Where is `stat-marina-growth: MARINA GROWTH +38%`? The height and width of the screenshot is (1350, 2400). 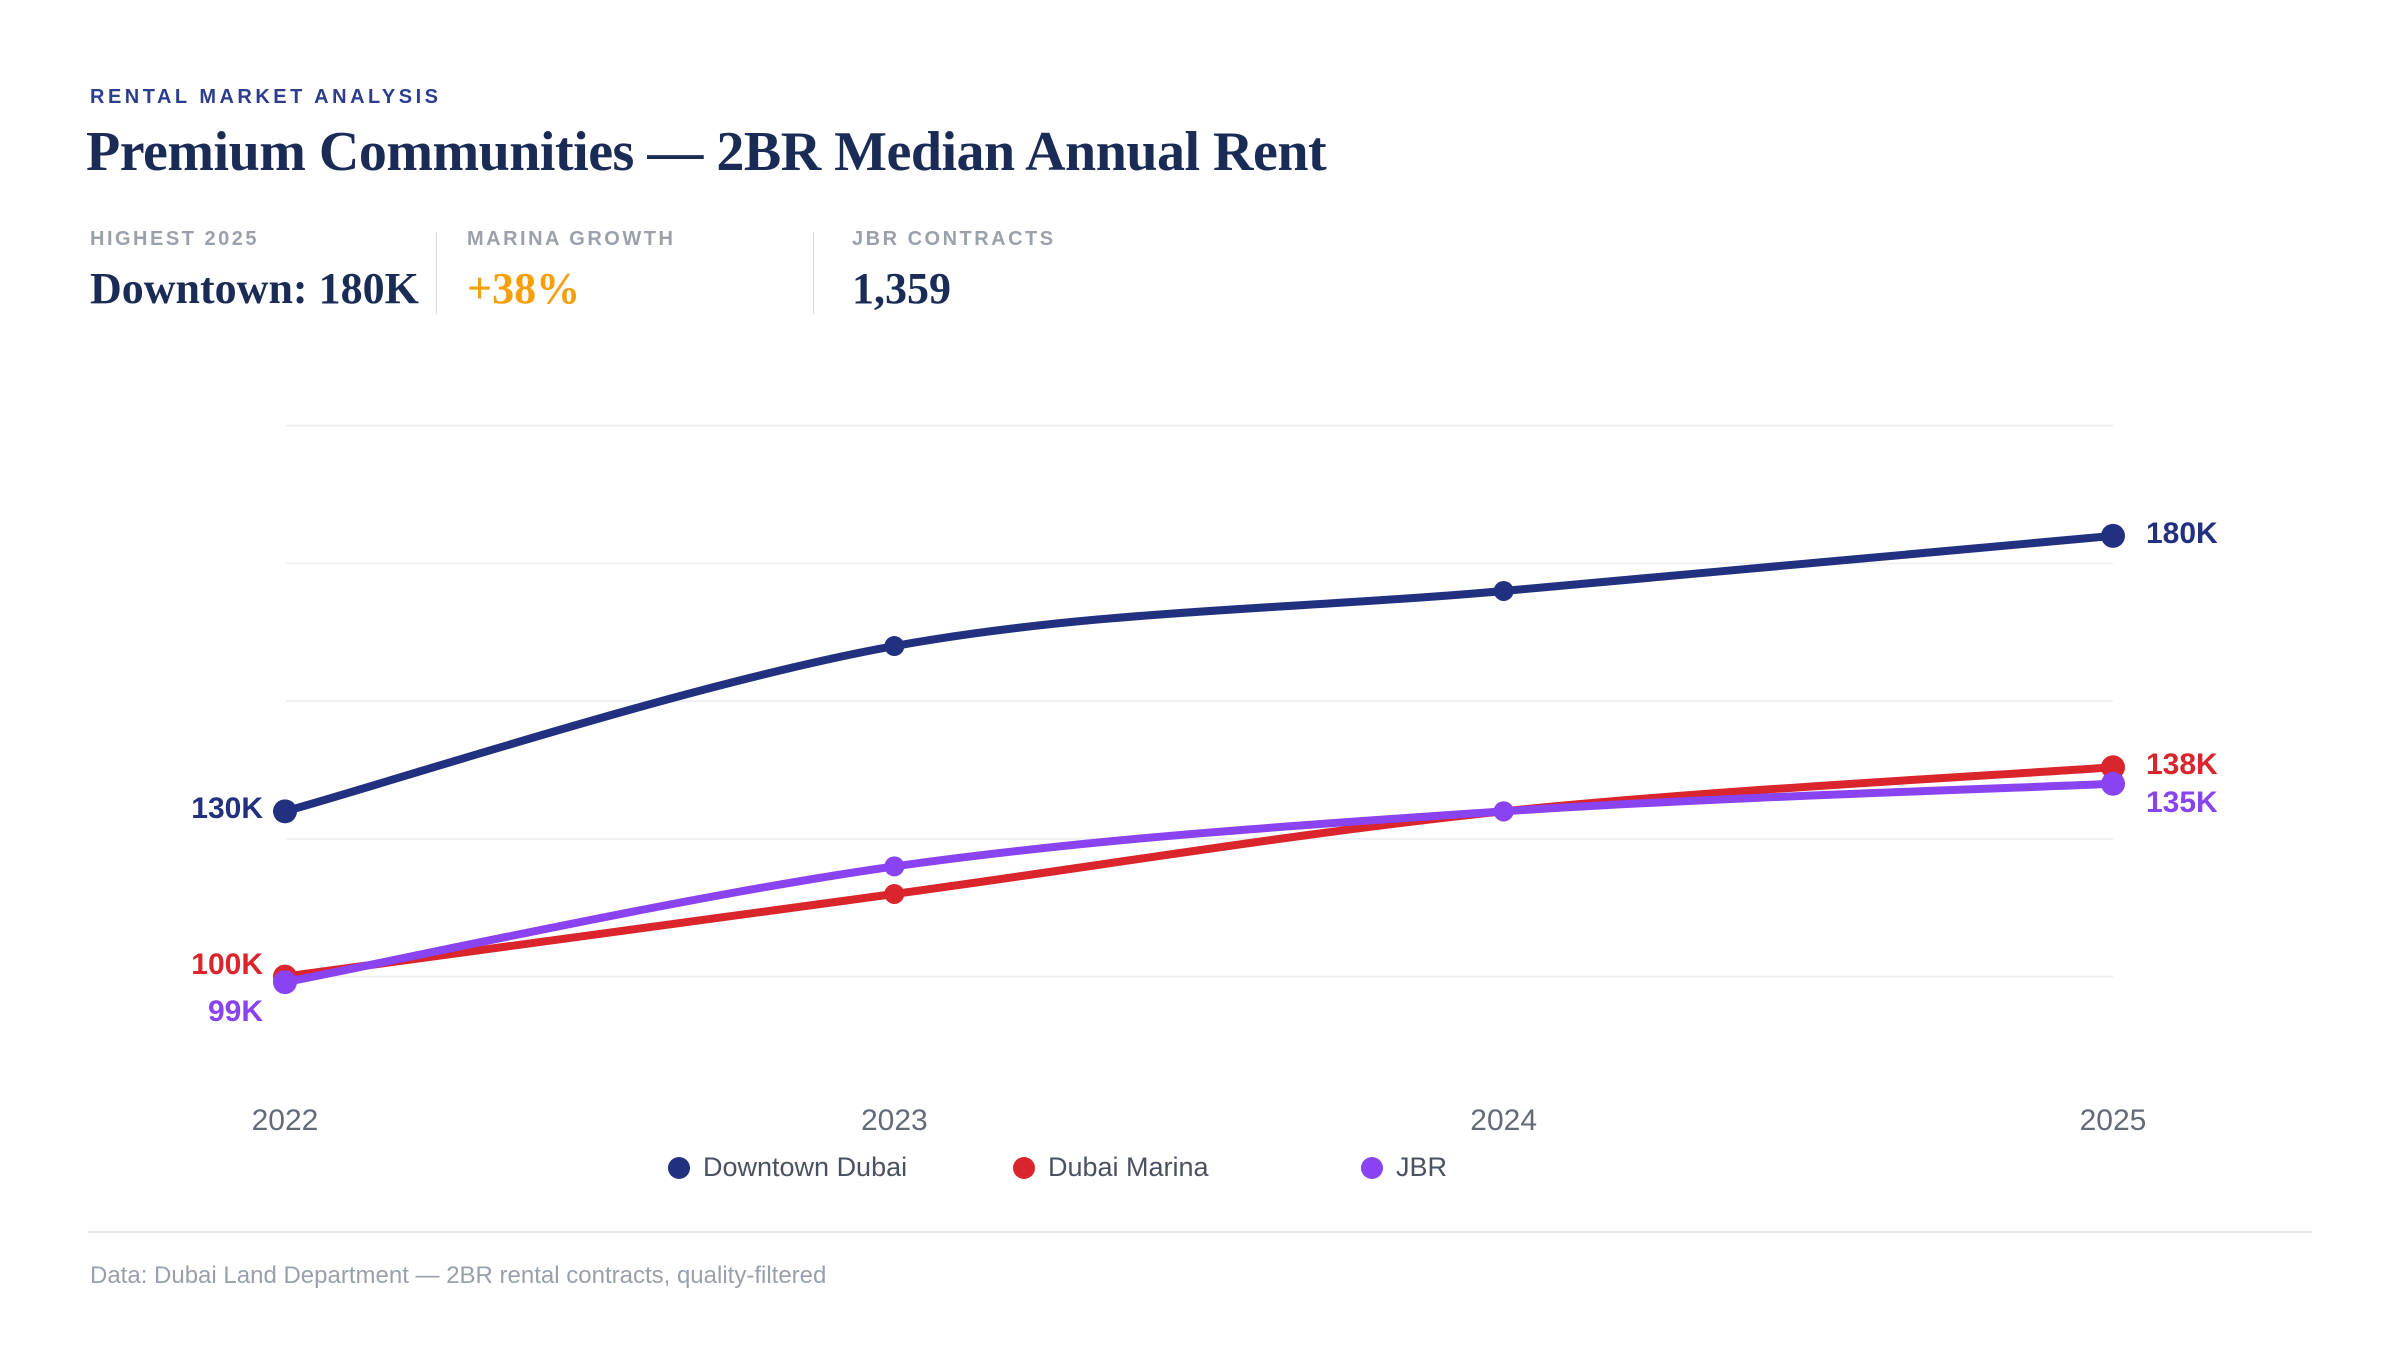
stat-marina-growth: MARINA GROWTH +38% is located at coordinates (571, 271).